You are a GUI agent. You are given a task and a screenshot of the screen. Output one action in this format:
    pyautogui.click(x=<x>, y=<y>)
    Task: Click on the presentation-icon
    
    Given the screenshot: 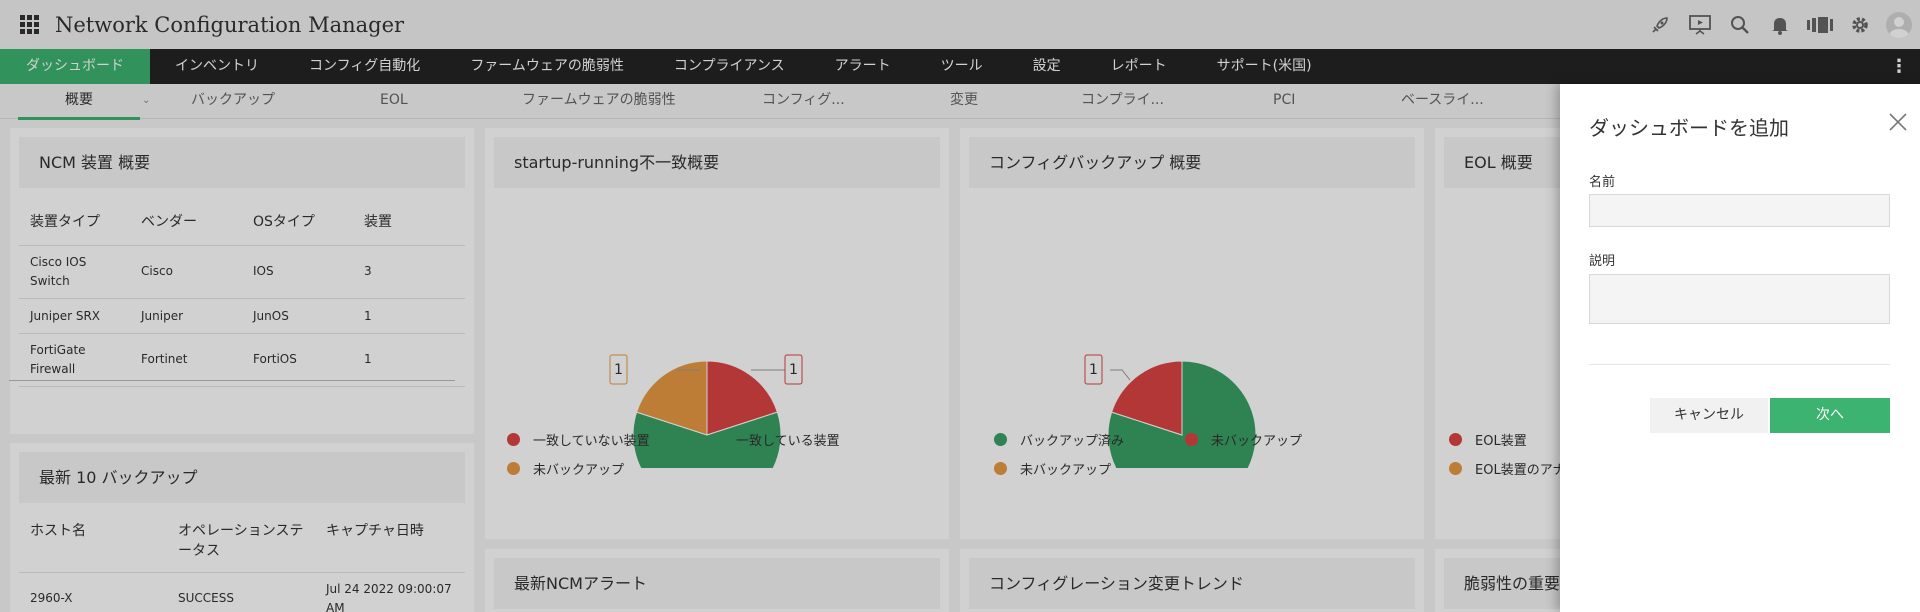 What is the action you would take?
    pyautogui.click(x=1700, y=24)
    